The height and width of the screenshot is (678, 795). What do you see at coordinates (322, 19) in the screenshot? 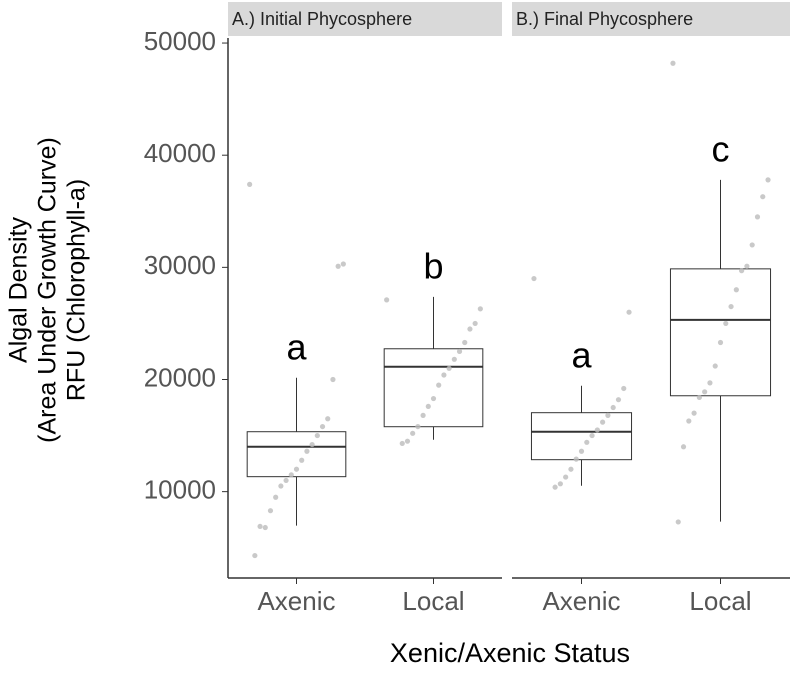
I see `panel-title: A.) Initial Phycosphere` at bounding box center [322, 19].